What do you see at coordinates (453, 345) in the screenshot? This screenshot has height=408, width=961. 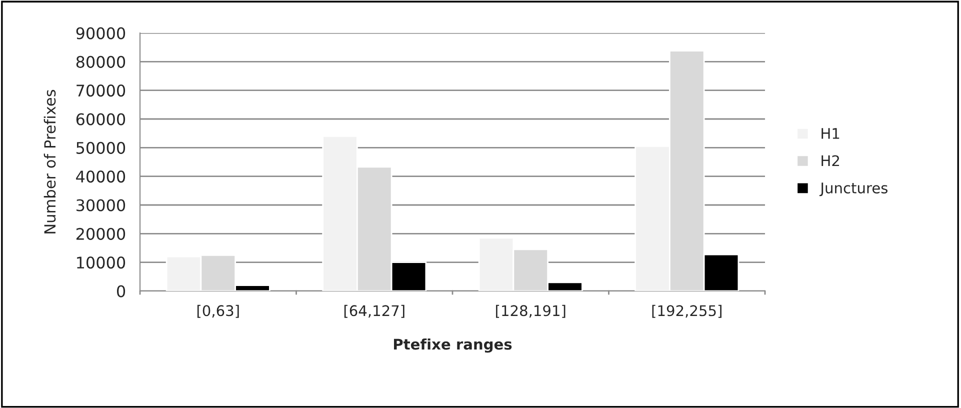 I see `x-axis-title: Ptefixe ranges` at bounding box center [453, 345].